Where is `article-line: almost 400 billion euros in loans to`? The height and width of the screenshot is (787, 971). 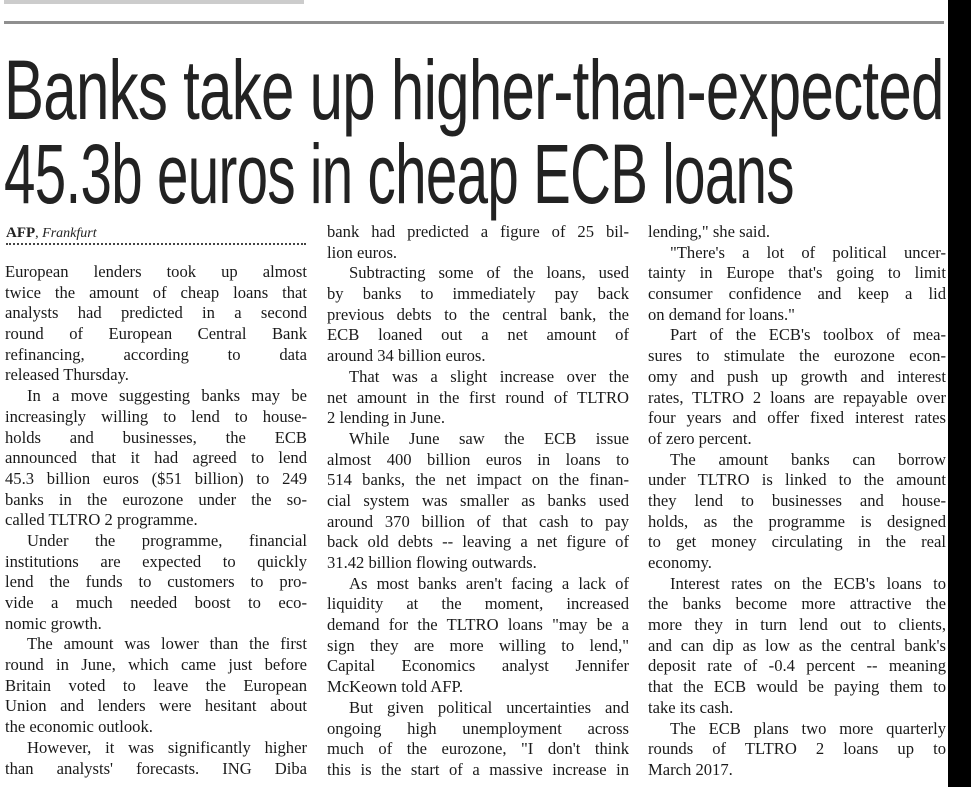
article-line: almost 400 billion euros in loans to is located at coordinates (478, 459).